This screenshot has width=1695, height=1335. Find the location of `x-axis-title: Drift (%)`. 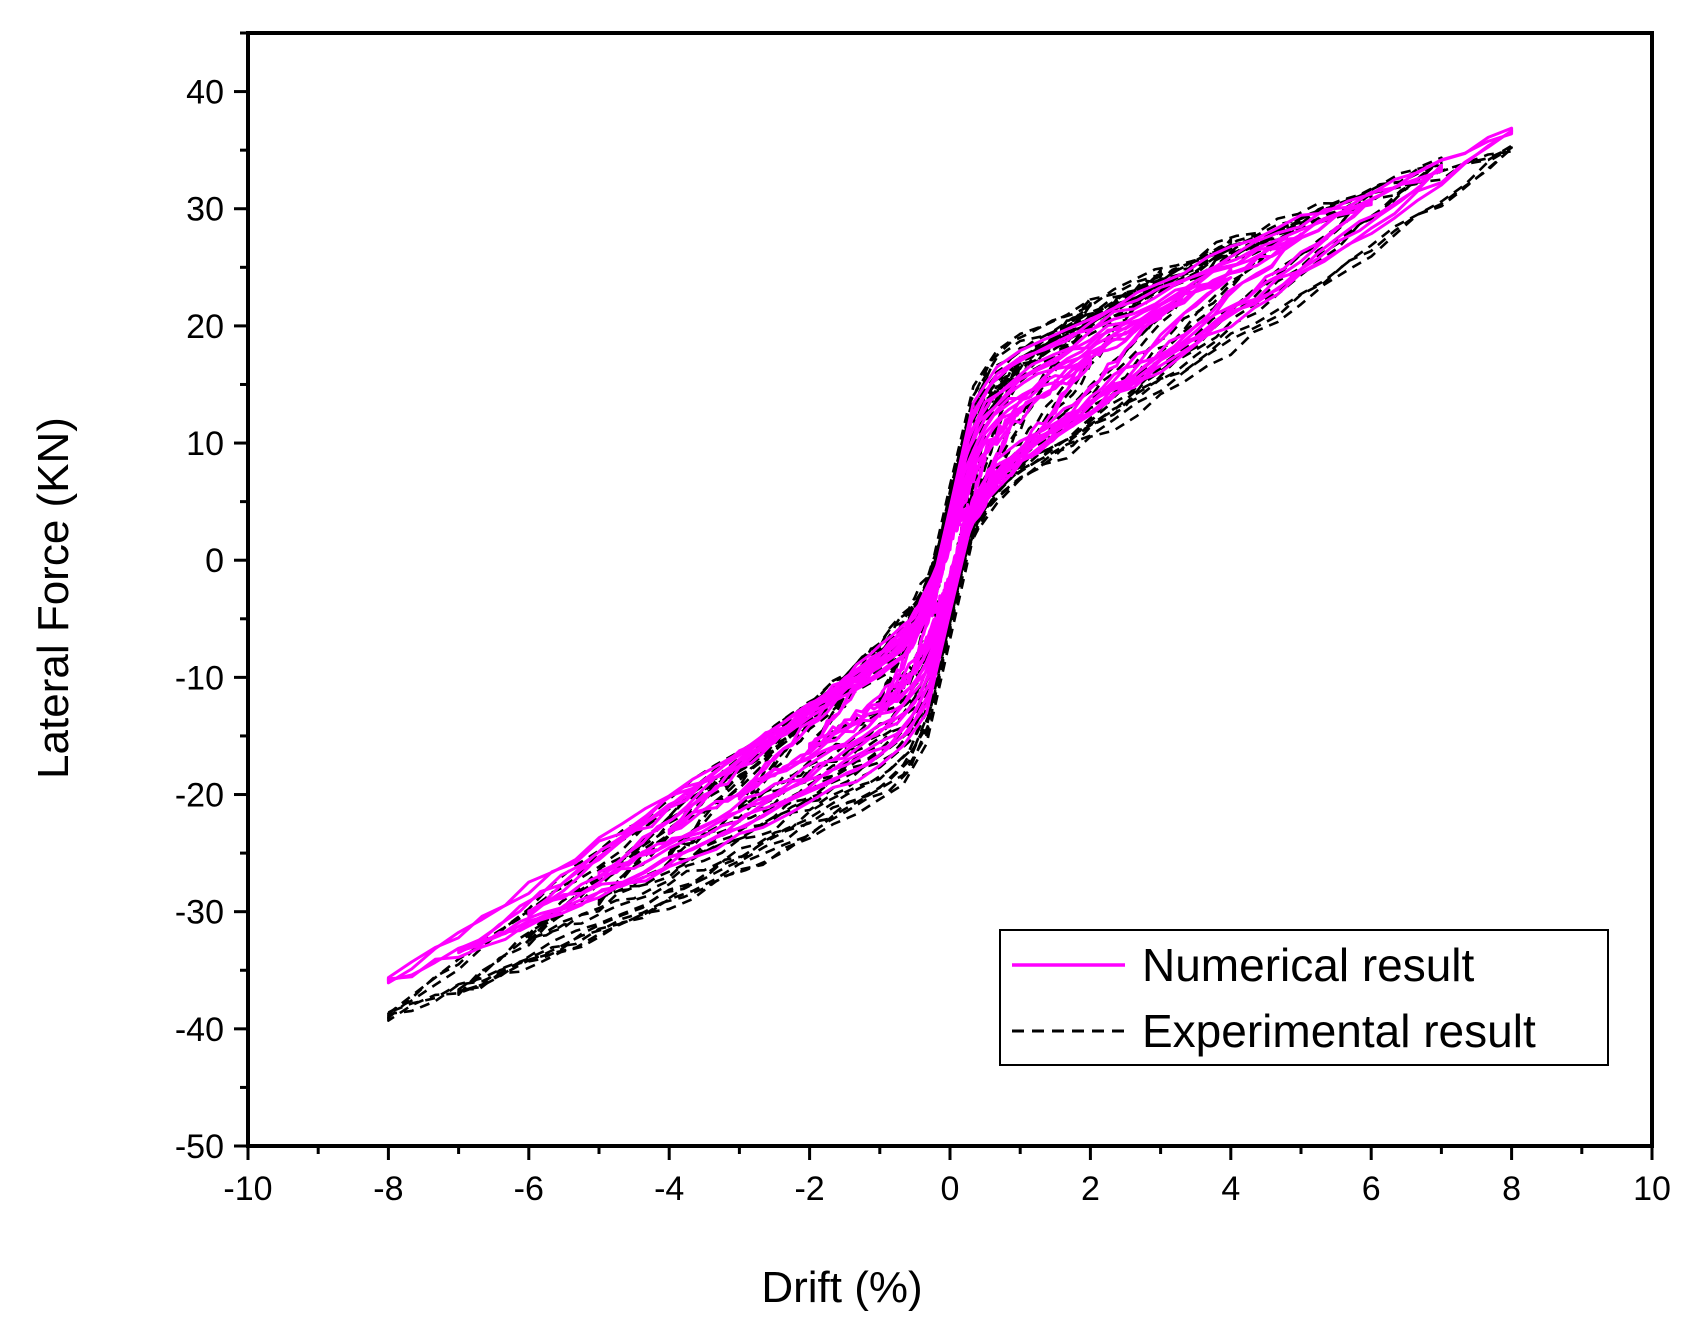

x-axis-title: Drift (%) is located at coordinates (841, 1287).